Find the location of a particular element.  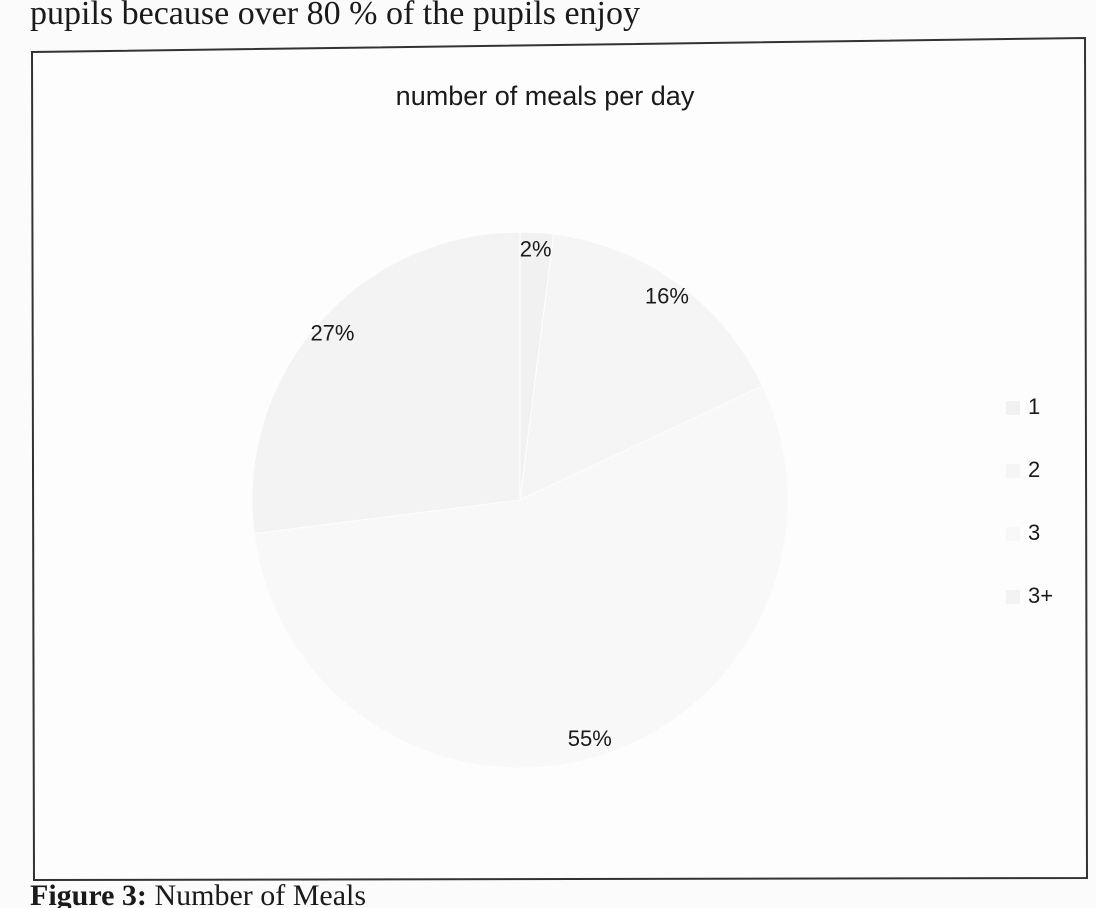

legend-label: 3 is located at coordinates (1034, 532).